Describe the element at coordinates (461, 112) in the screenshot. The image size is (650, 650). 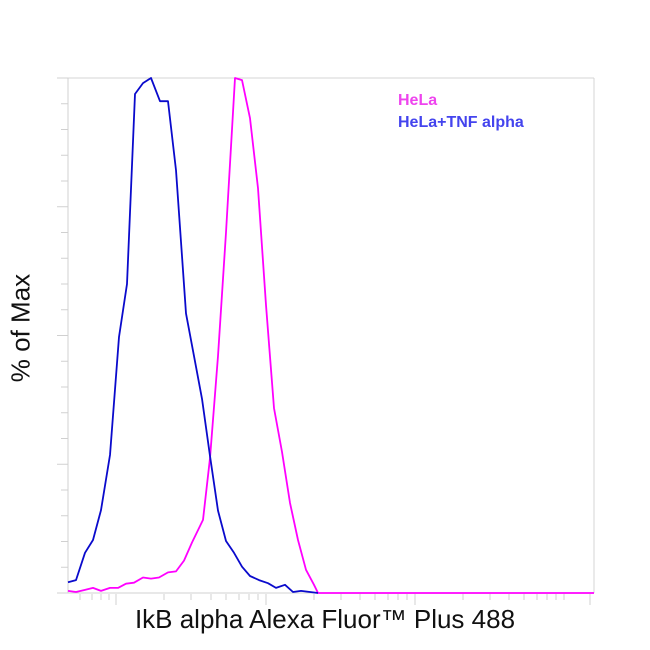
I see `legend: HeLa HeLa+TNF alpha` at that location.